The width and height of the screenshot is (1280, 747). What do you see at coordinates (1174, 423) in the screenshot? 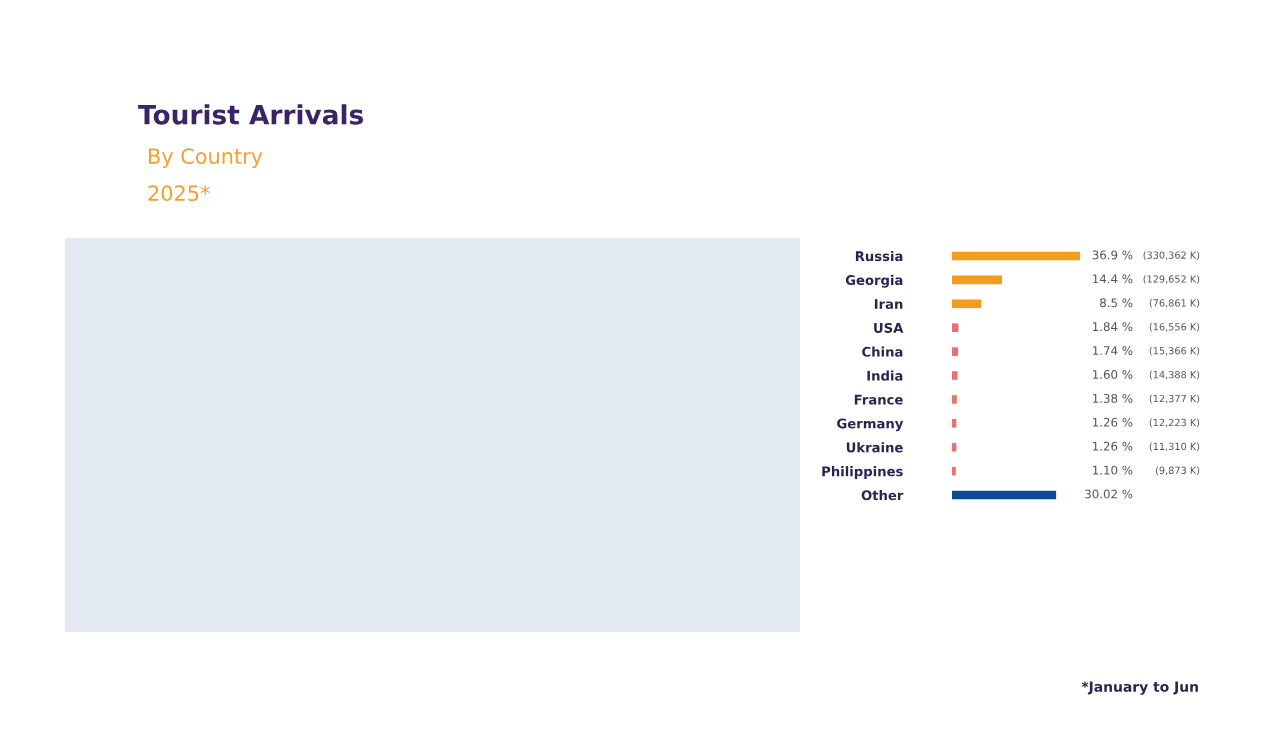
I see `text: (12,223 K)` at bounding box center [1174, 423].